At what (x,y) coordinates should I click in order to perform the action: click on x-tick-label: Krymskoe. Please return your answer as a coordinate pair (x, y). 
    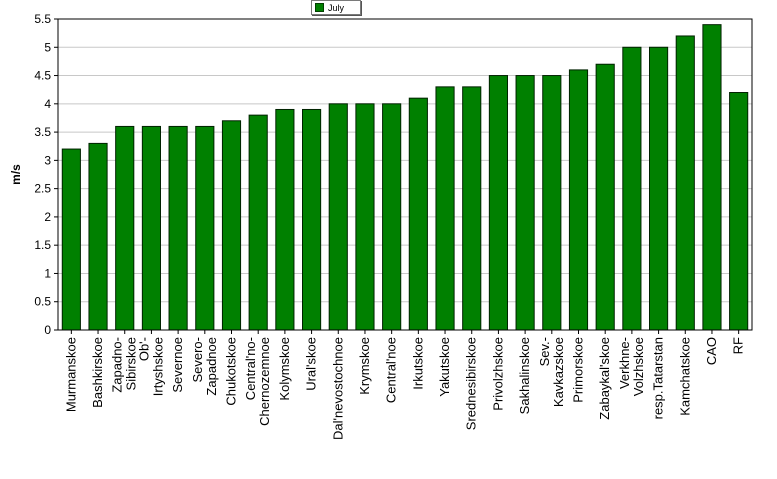
    Looking at the image, I should click on (364, 366).